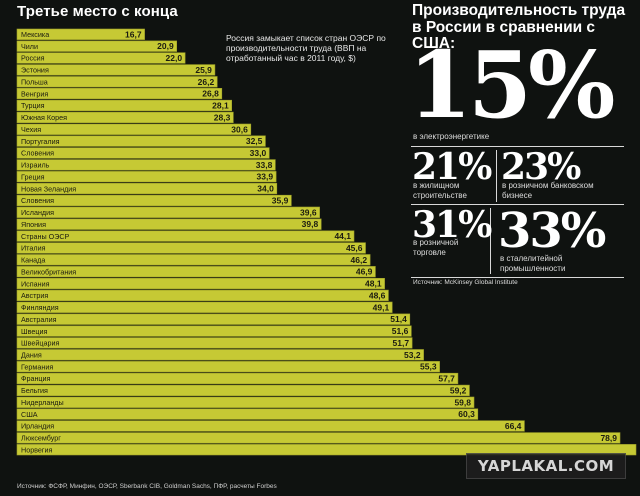  Describe the element at coordinates (29, 414) in the screenshot. I see `category-label: США` at that location.